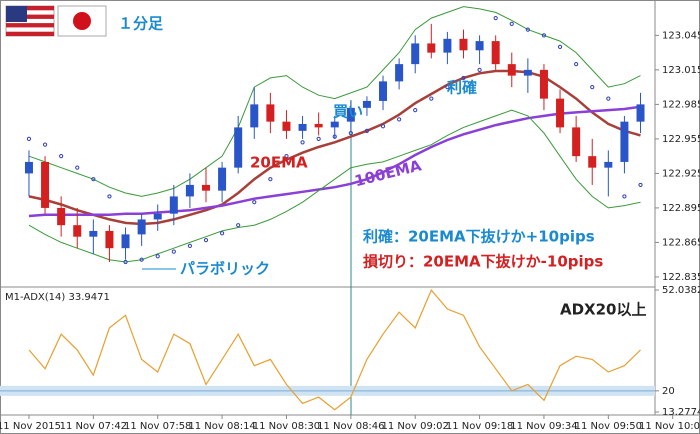 Image resolution: width=700 pixels, height=434 pixels. I want to click on x-tick-label: 11 Nov 10:06, so click(669, 426).